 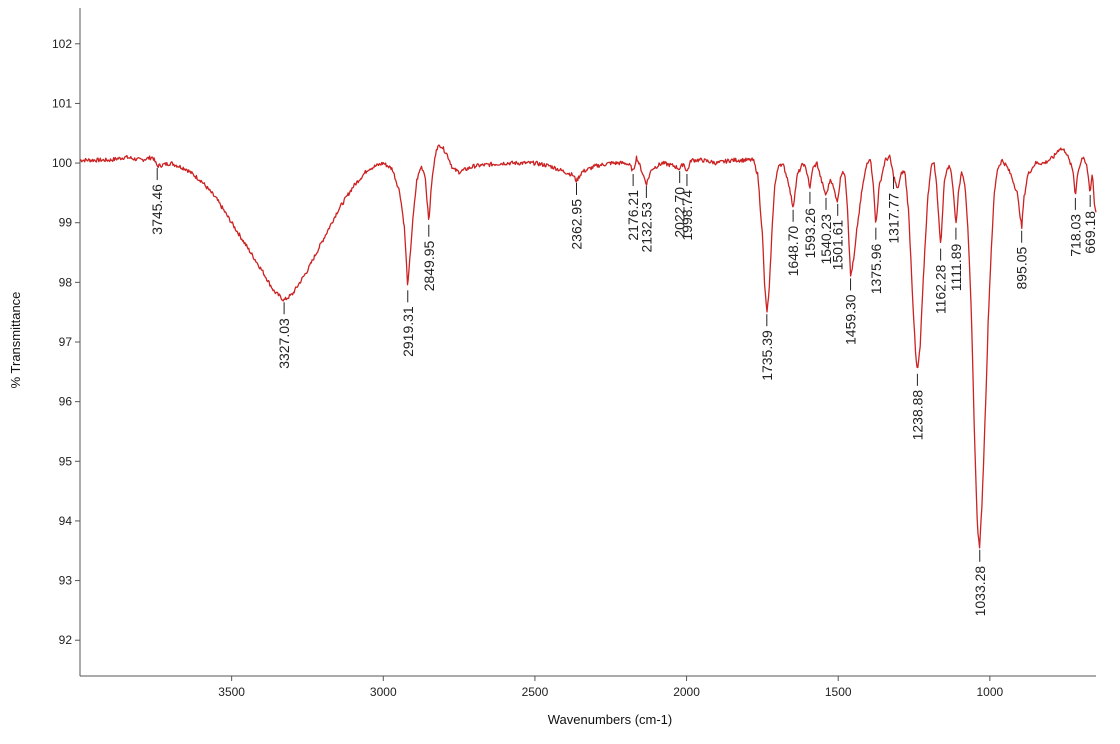 What do you see at coordinates (577, 224) in the screenshot?
I see `peak-label: 2362.95` at bounding box center [577, 224].